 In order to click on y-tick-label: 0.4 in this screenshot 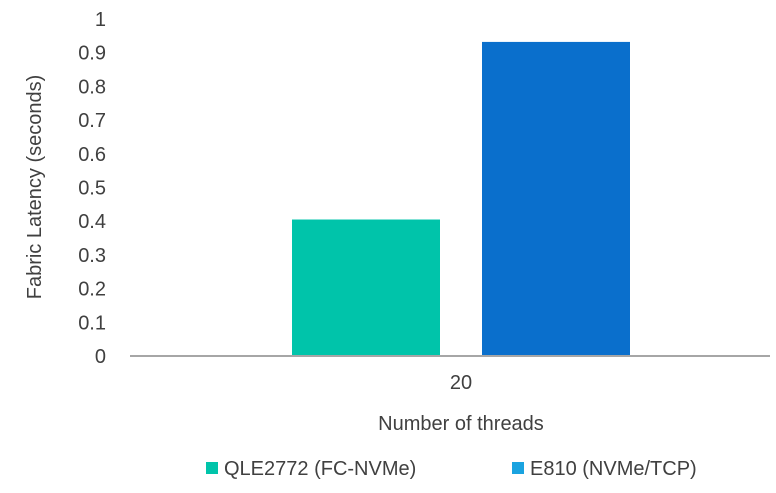, I will do `click(92, 222)`.